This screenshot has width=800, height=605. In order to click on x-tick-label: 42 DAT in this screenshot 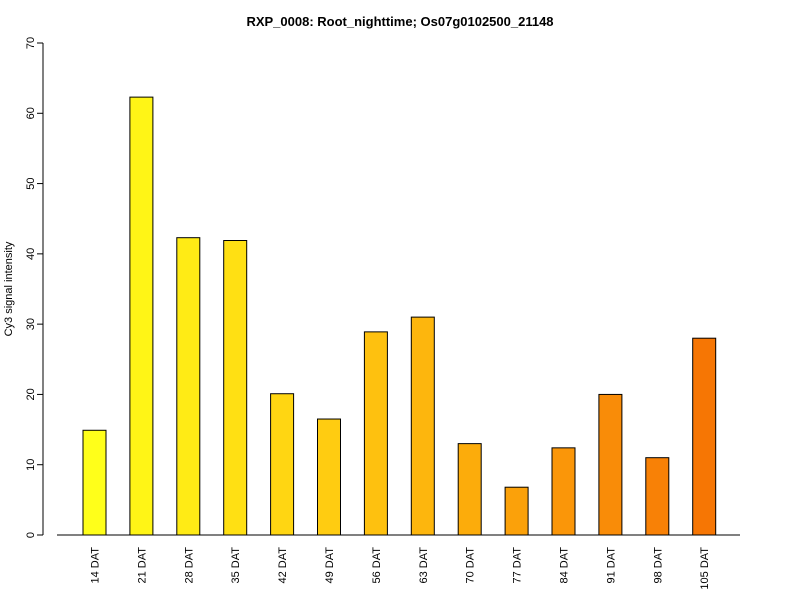, I will do `click(283, 565)`.